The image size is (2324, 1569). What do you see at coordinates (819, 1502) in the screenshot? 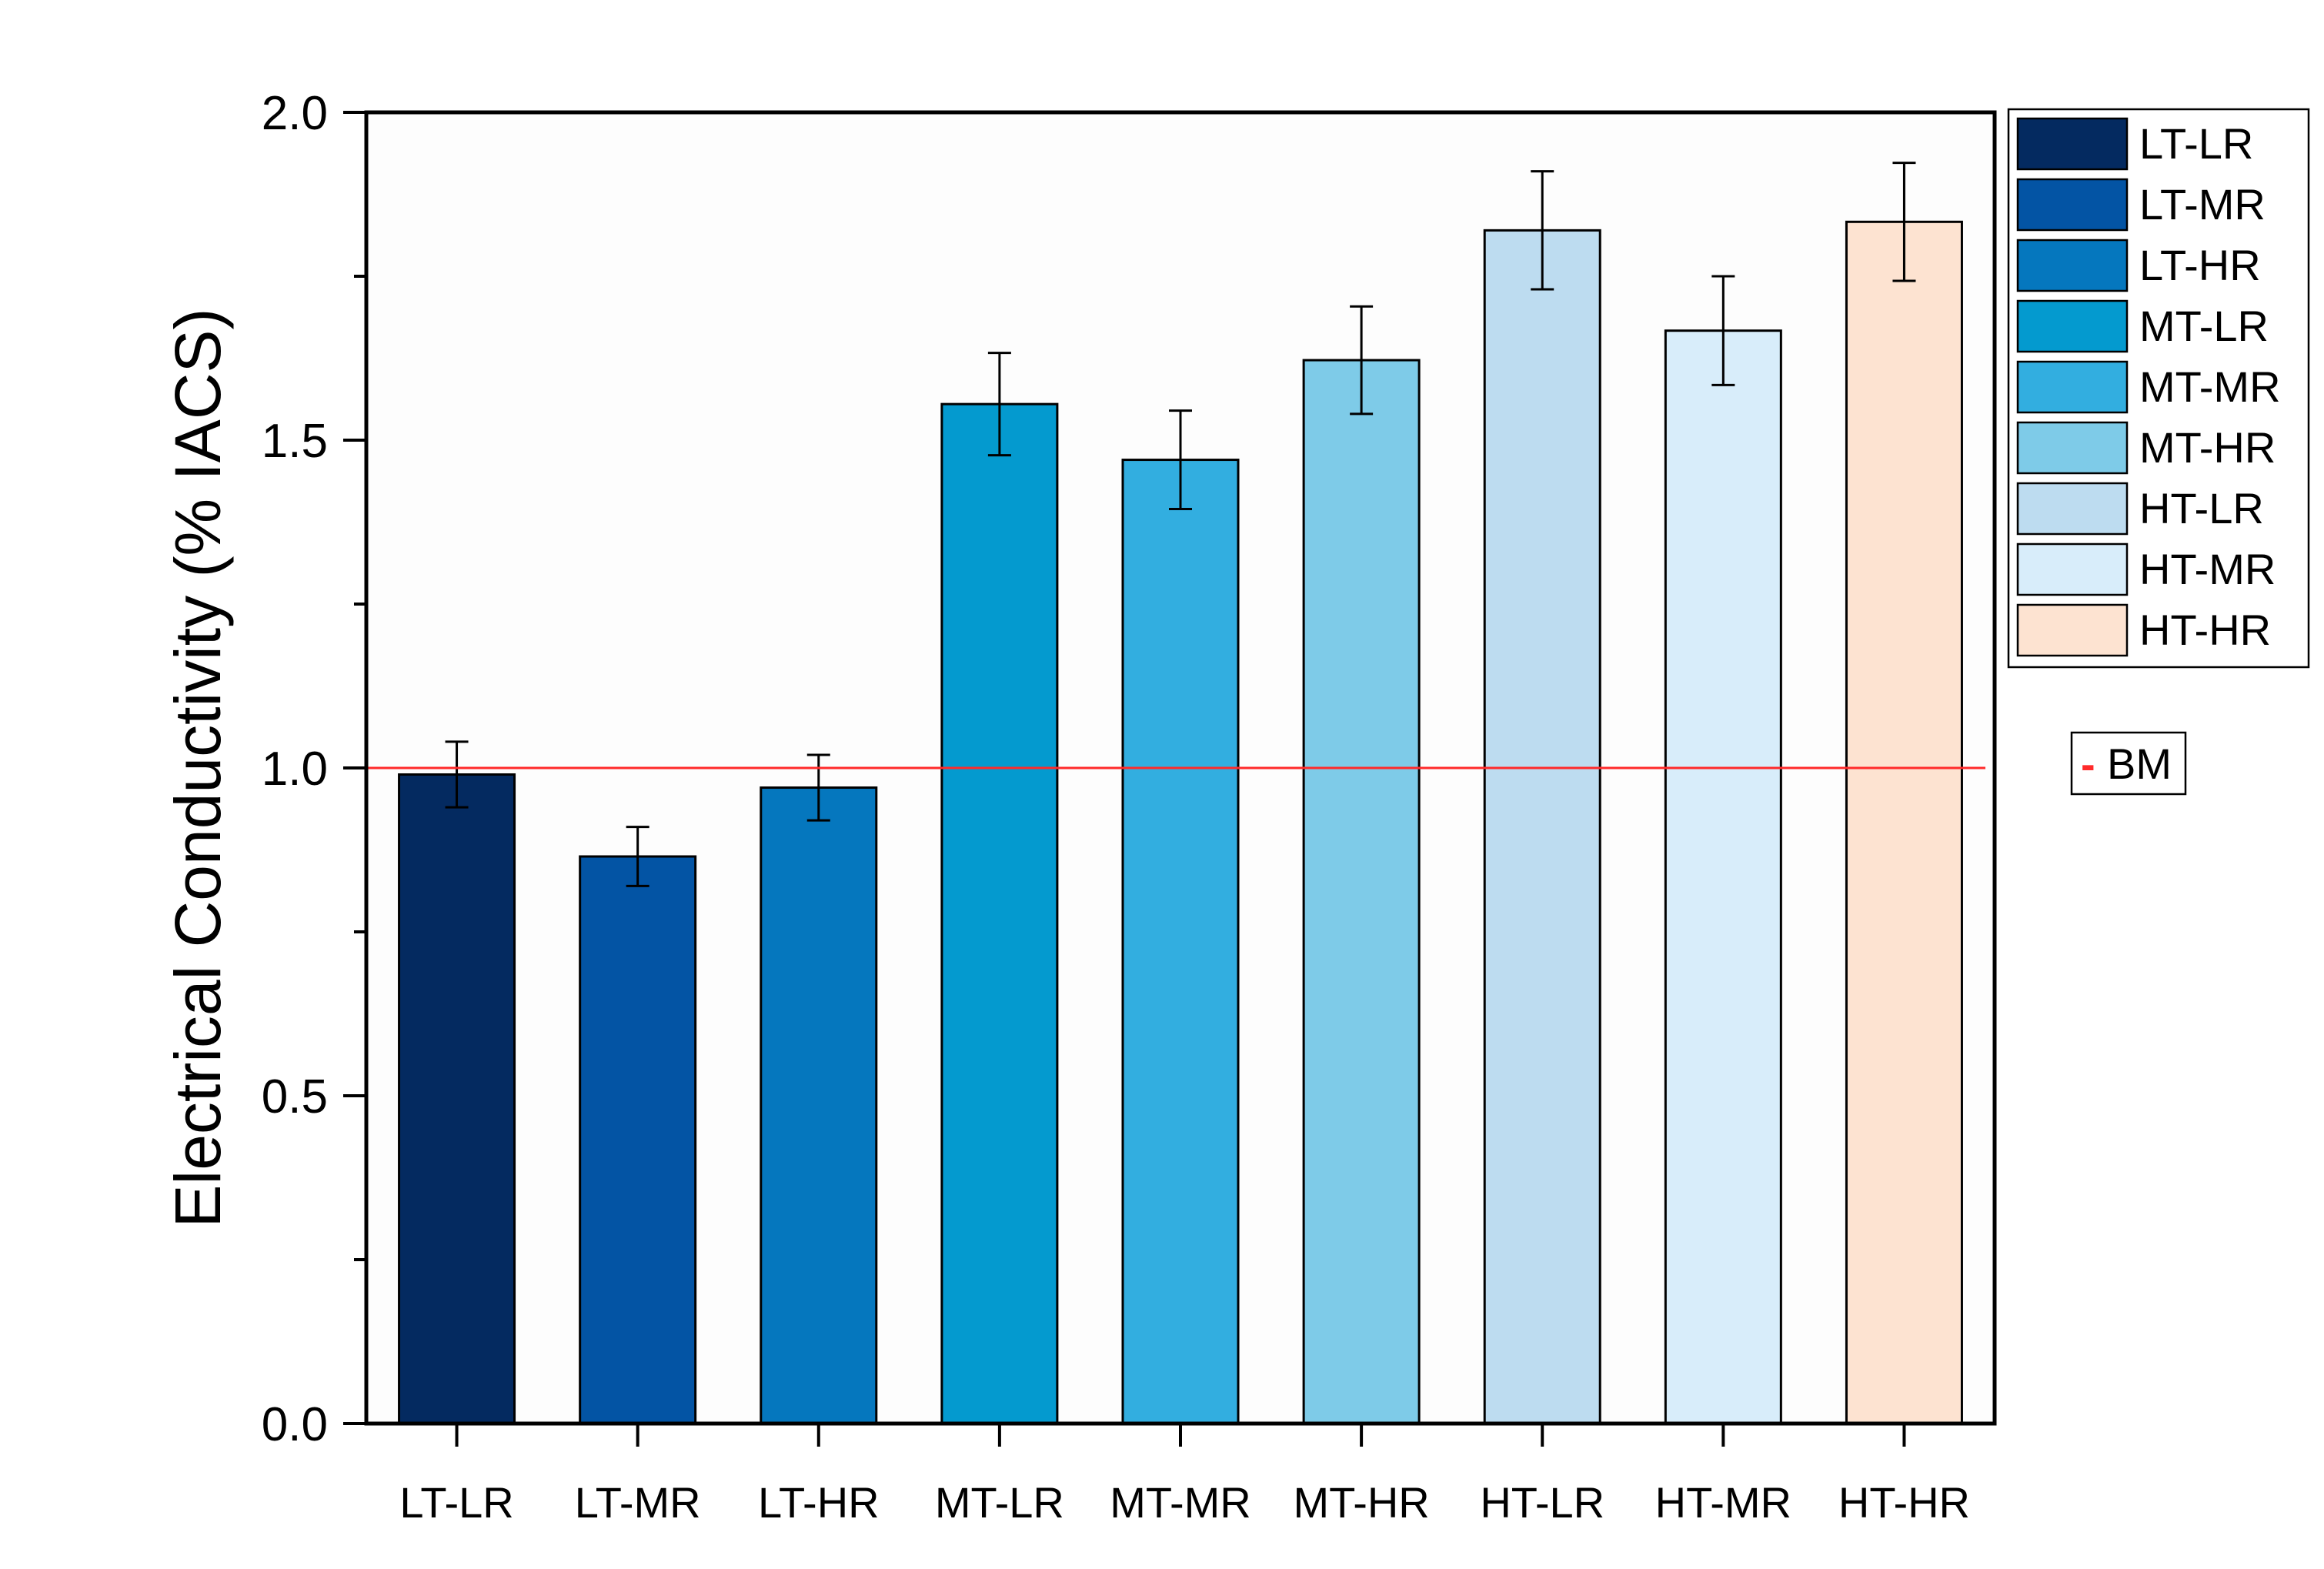
I see `x-tick-label: LT-HR` at bounding box center [819, 1502].